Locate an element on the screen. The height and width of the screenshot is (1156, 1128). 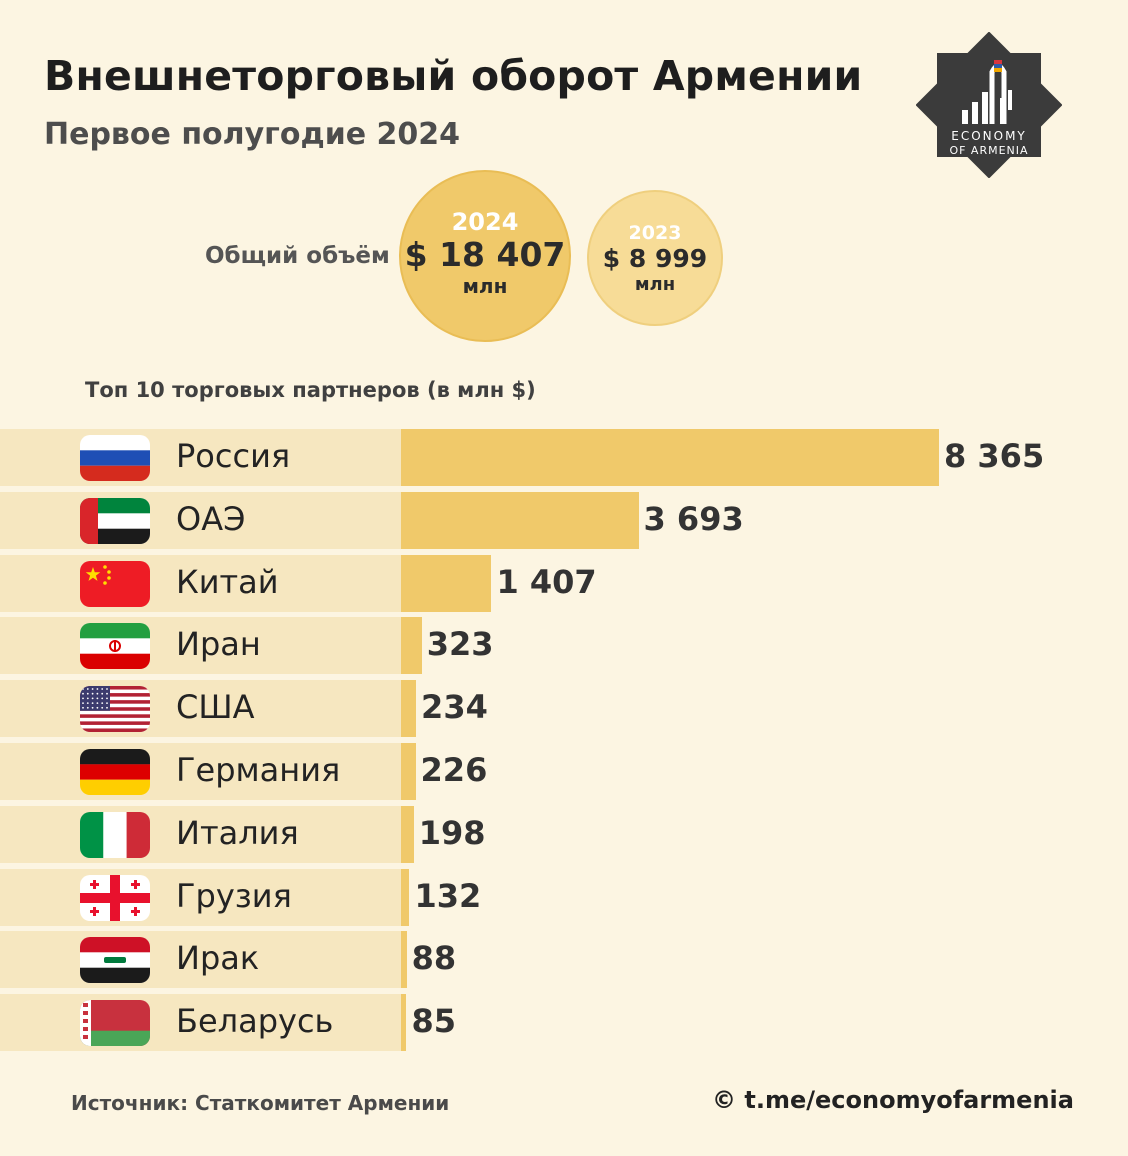
partner-row: Россия 8 365 is located at coordinates (564, 457).